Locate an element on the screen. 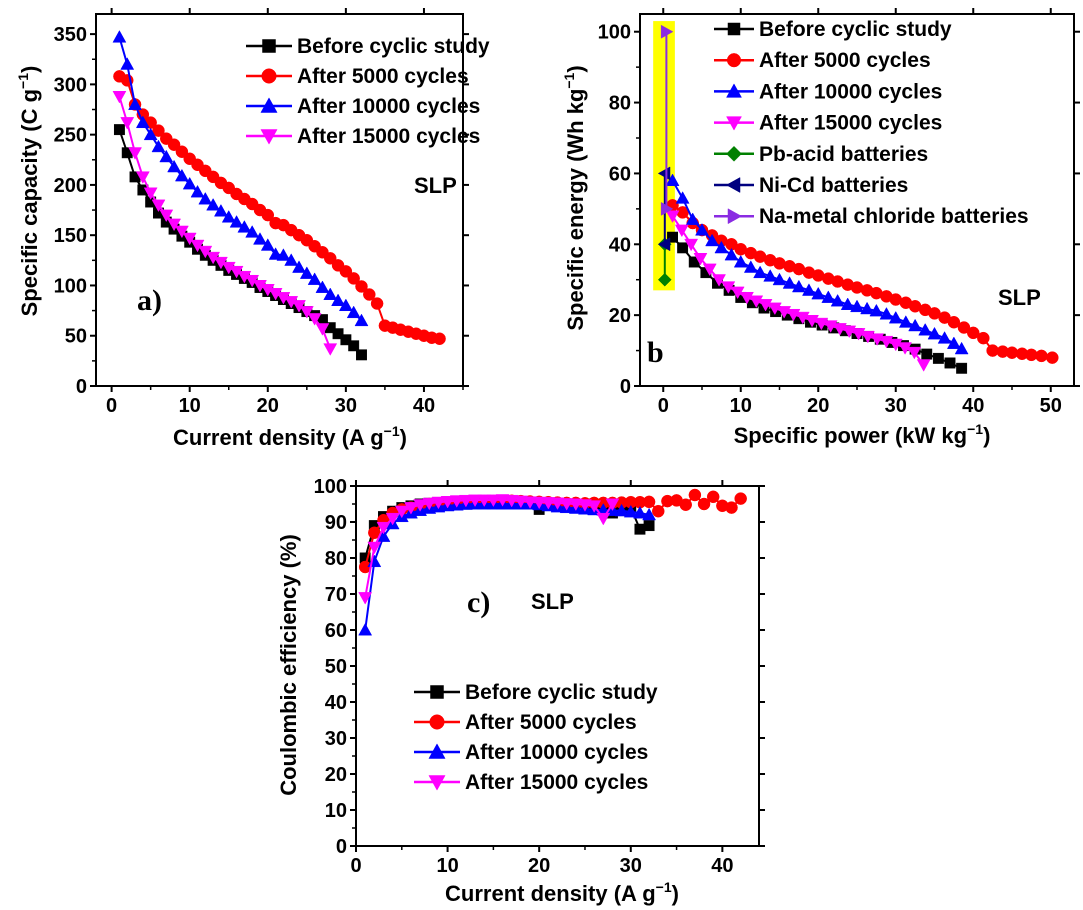 This screenshot has height=910, width=1083. panel-b-highlight-box is located at coordinates (664, 156).